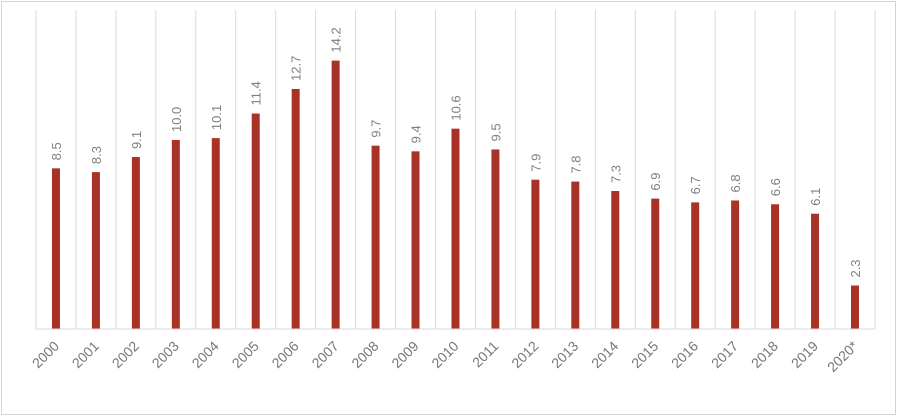 The width and height of the screenshot is (897, 416). What do you see at coordinates (416, 134) in the screenshot?
I see `data-label: 9.4` at bounding box center [416, 134].